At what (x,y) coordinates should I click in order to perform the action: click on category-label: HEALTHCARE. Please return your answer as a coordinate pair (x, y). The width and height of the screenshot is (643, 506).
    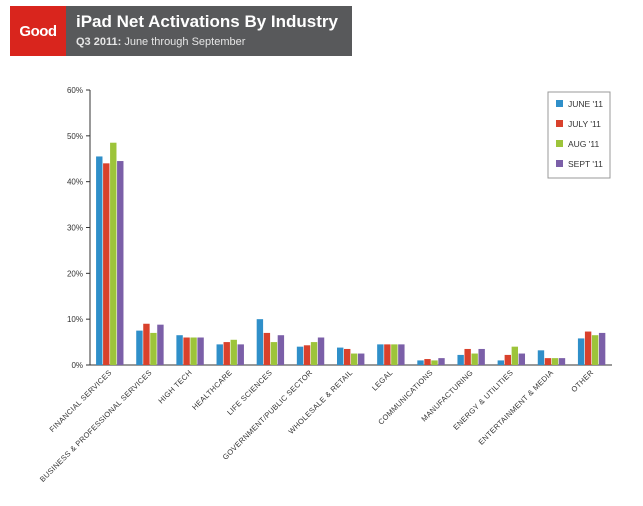
    Looking at the image, I should click on (212, 390).